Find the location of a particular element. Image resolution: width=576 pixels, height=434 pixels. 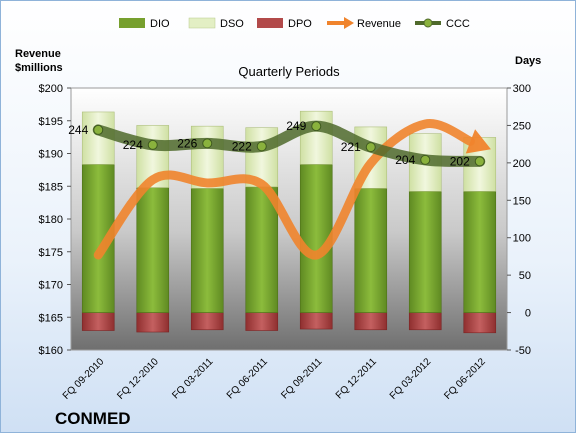

legend-swatch-dso is located at coordinates (202, 23).